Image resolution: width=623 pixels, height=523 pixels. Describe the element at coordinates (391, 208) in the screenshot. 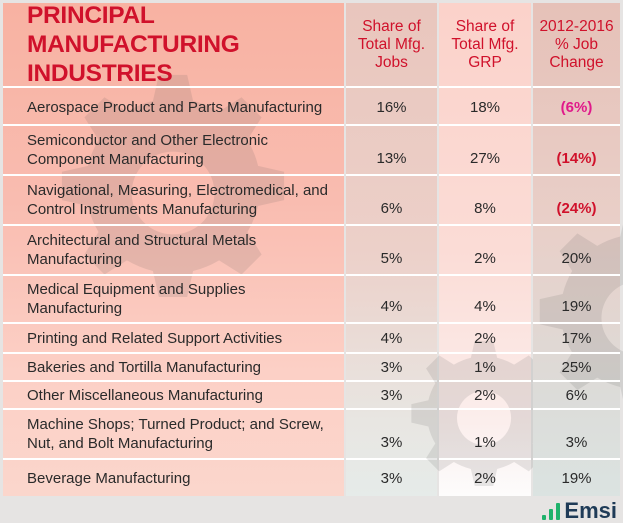

I see `jobs-value: 6%` at that location.